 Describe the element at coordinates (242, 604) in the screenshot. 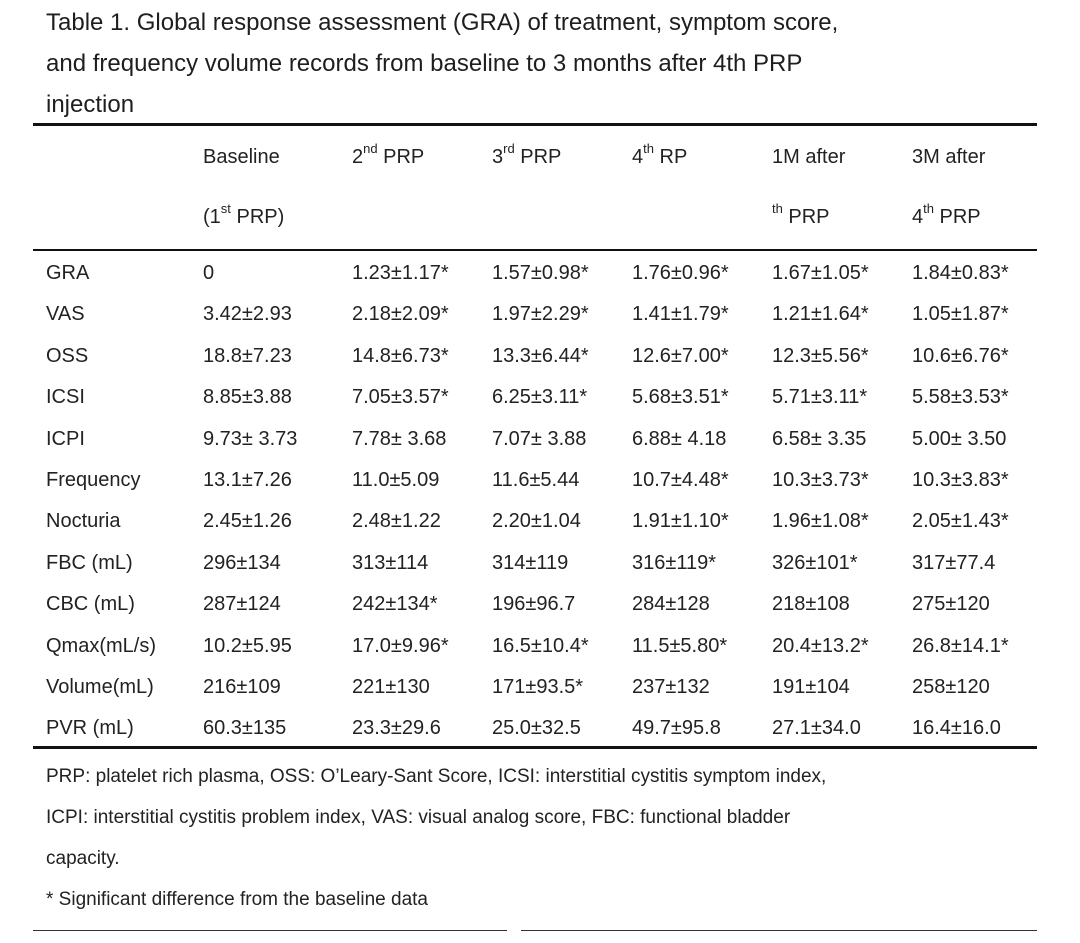

I see `table-cell: 287±124` at that location.